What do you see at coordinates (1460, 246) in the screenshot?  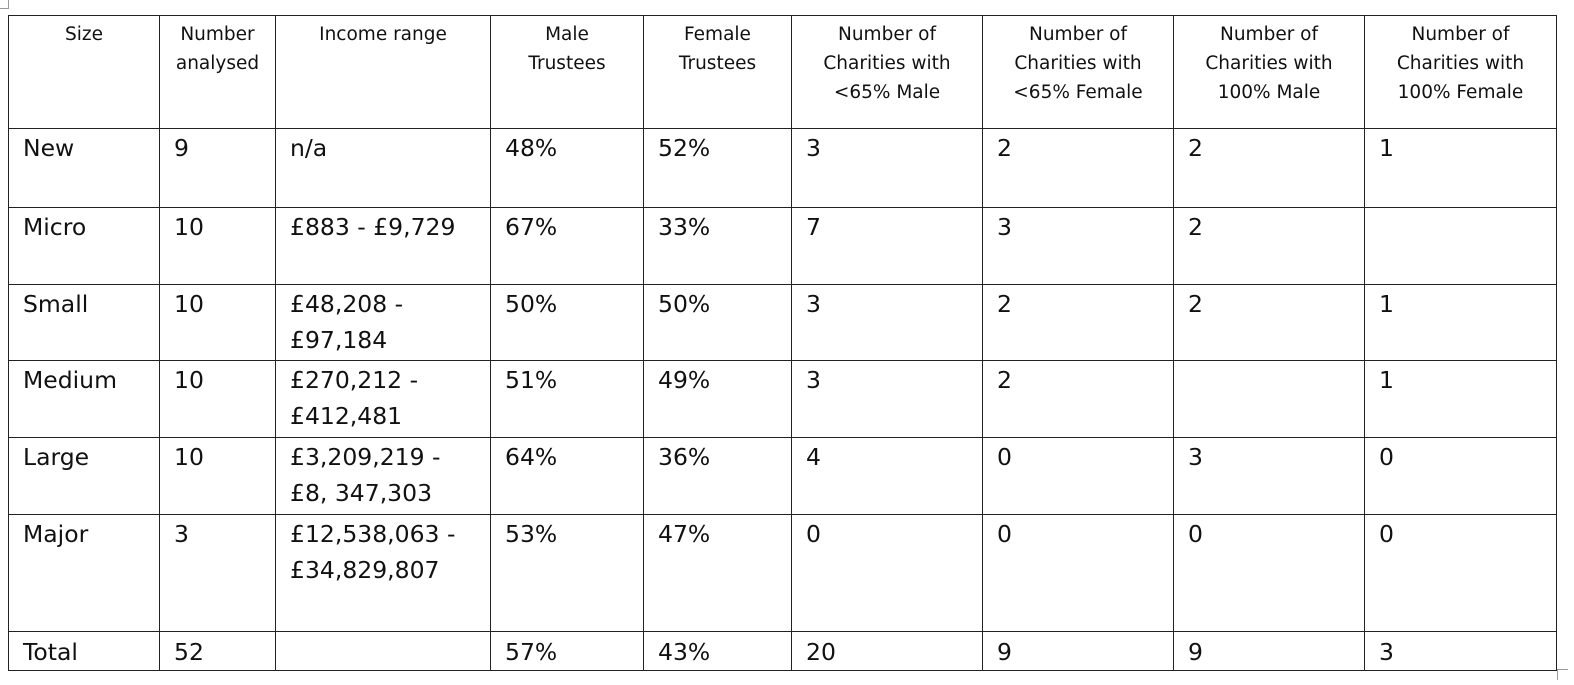 I see `cell-100-female` at bounding box center [1460, 246].